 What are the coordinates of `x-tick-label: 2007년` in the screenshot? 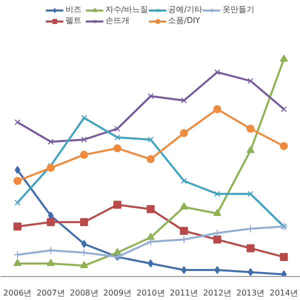 It's located at (50, 293).